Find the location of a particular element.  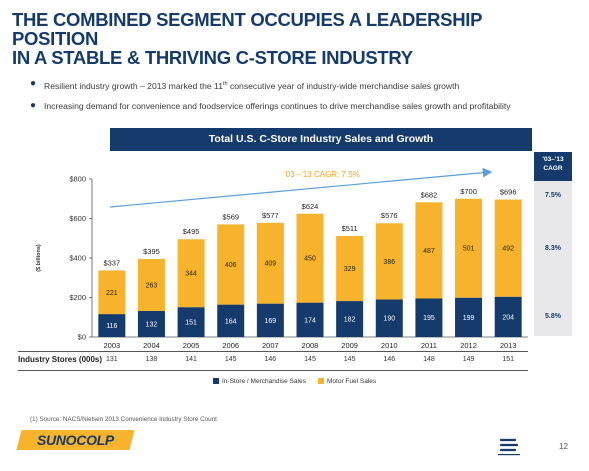

x-tick-label: 2012 is located at coordinates (468, 345).